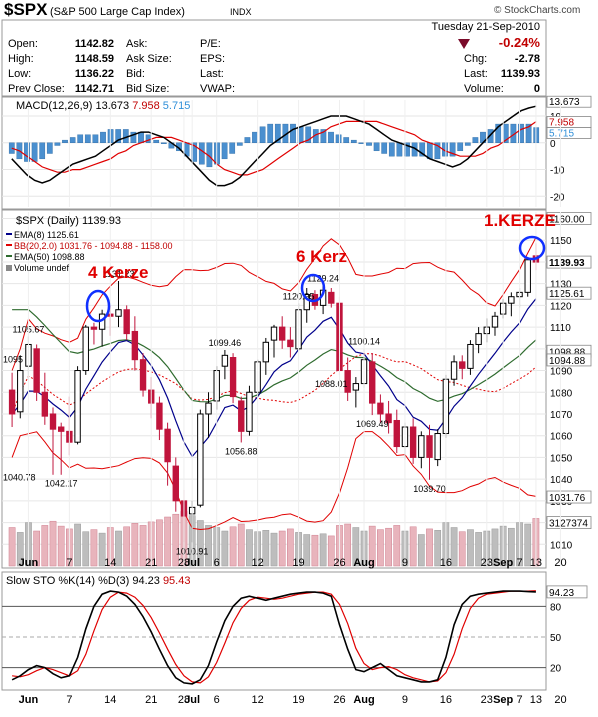 The width and height of the screenshot is (598, 717). I want to click on price-axis-tick: 1060, so click(561, 437).